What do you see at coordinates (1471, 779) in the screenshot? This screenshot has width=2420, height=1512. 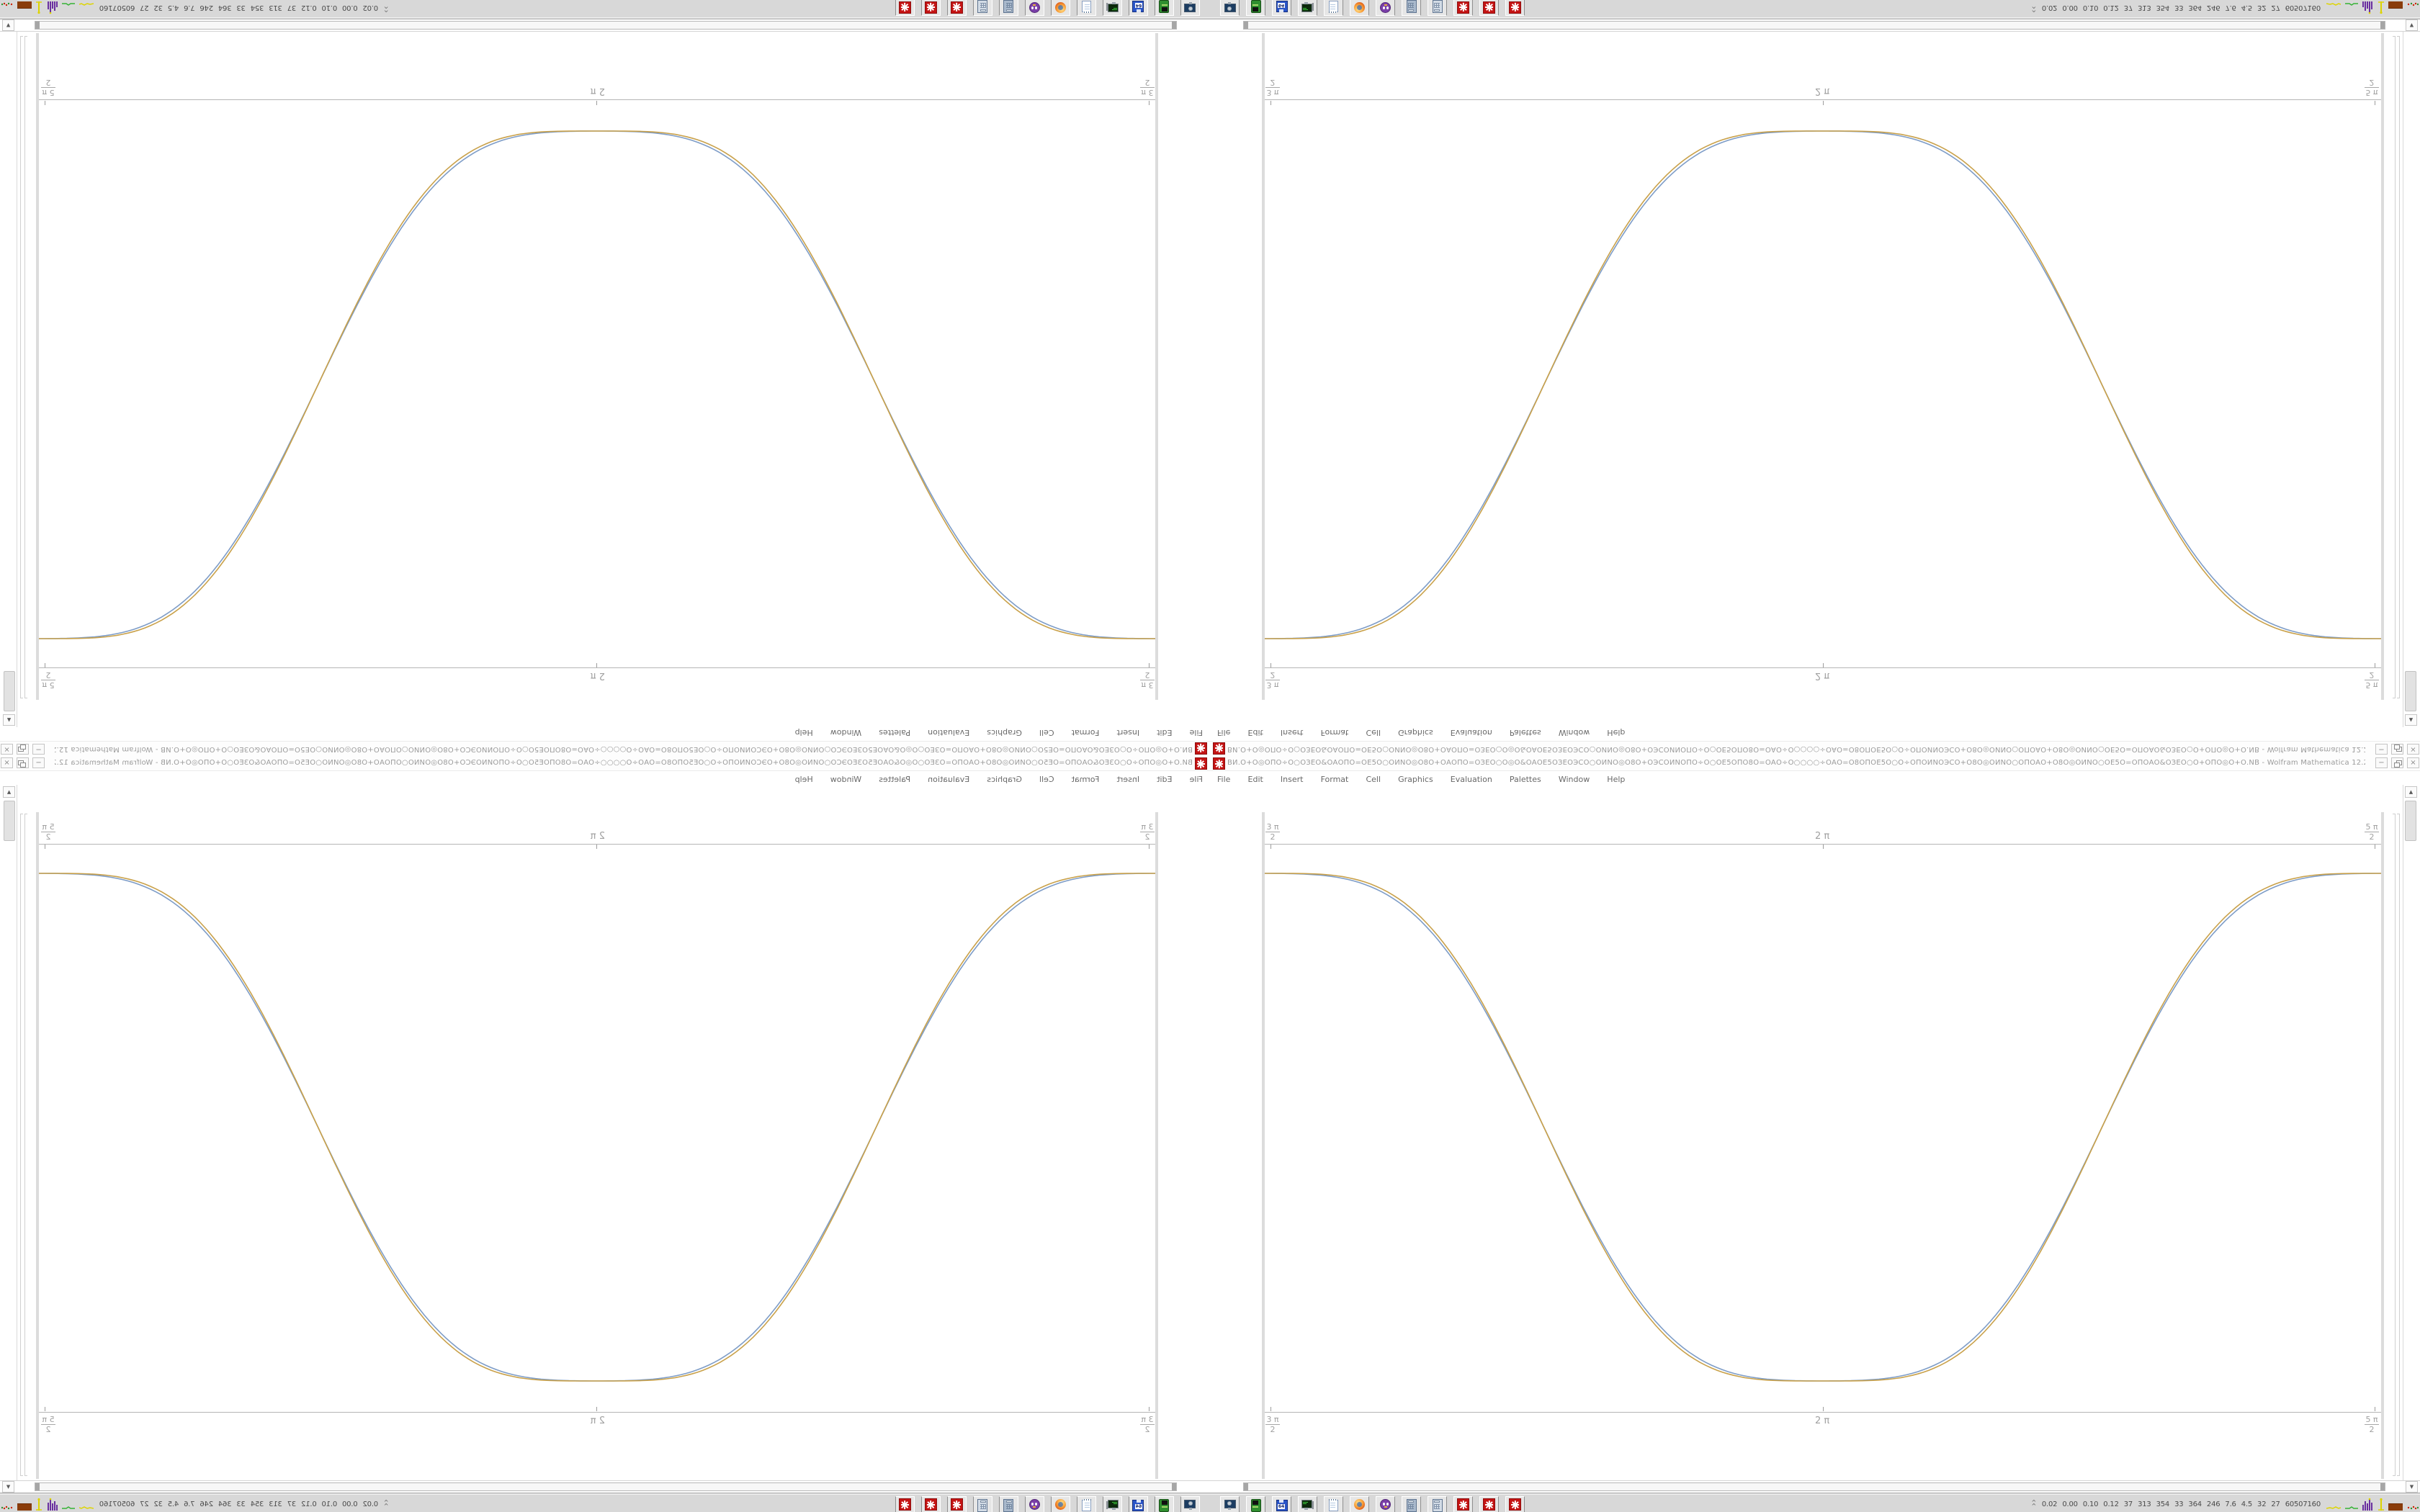 I see `menu-evaluation: Evaluation` at bounding box center [1471, 779].